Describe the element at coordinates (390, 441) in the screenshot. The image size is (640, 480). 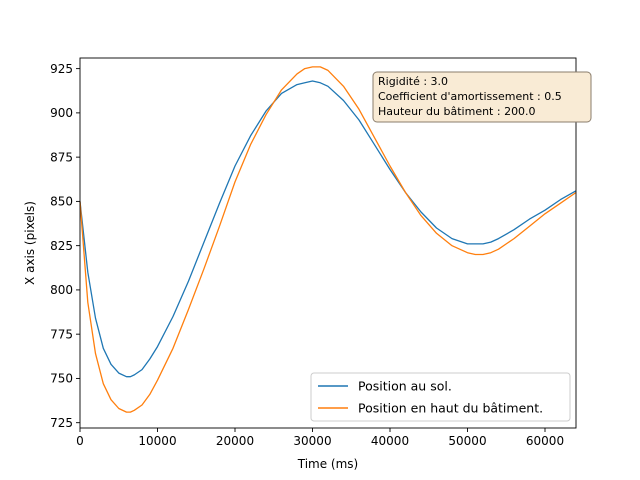
I see `x-tick-label: 40000` at that location.